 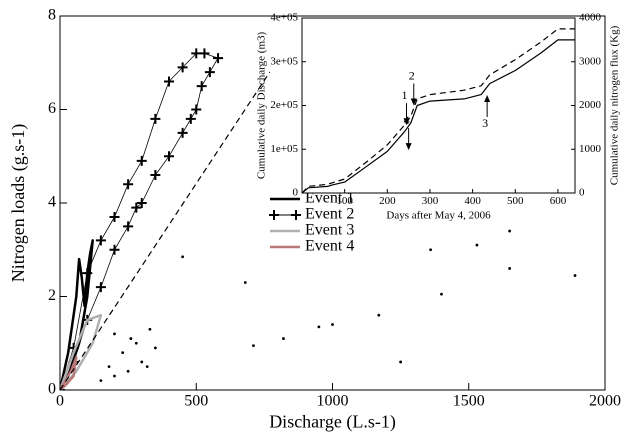 What do you see at coordinates (472, 201) in the screenshot?
I see `x-tick-label: 400` at bounding box center [472, 201].